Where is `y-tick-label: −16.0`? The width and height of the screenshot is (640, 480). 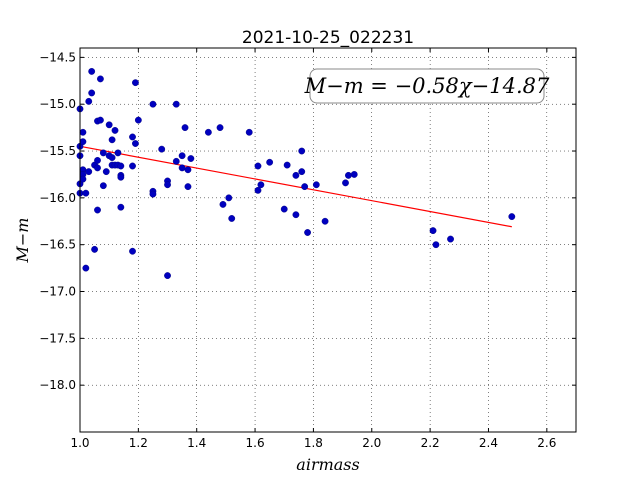 y-tick-label: −16.0 is located at coordinates (57, 198).